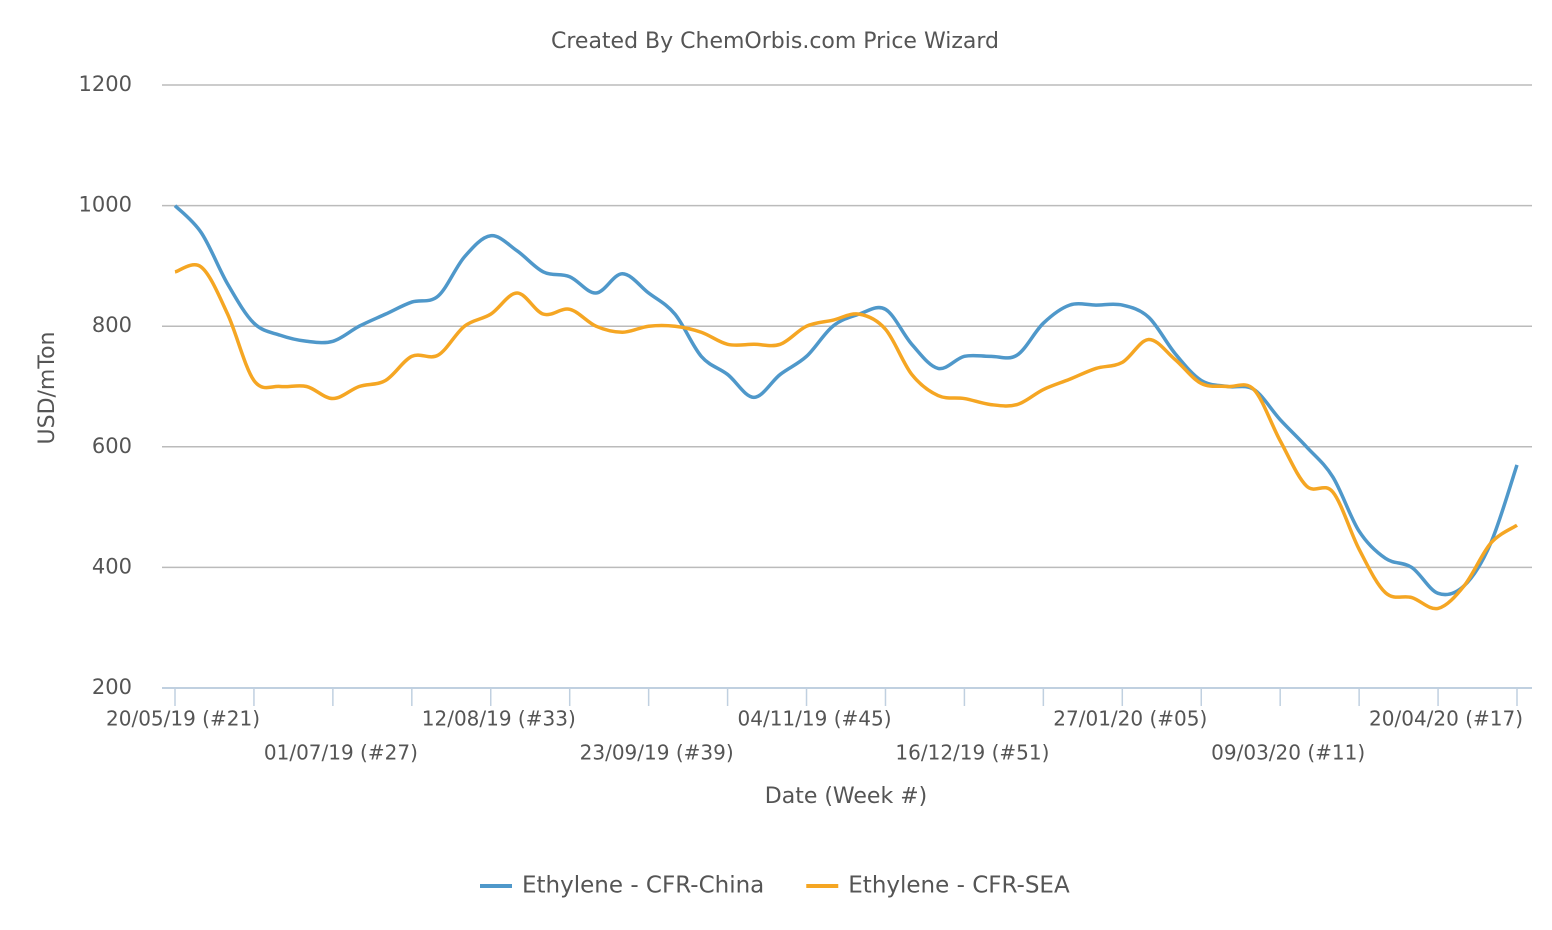 This screenshot has height=930, width=1552. What do you see at coordinates (341, 753) in the screenshot?
I see `x-tick-label: 01/07/19 (#27)` at bounding box center [341, 753].